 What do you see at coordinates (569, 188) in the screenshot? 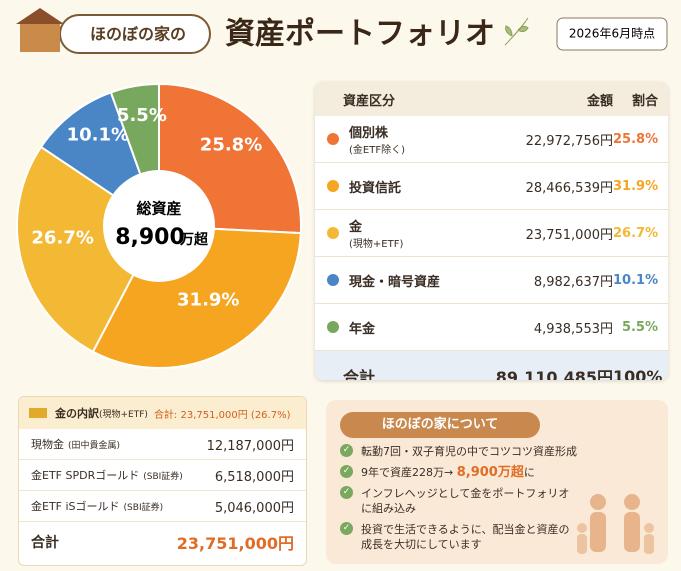
I see `amount: 28,466,539円` at bounding box center [569, 188].